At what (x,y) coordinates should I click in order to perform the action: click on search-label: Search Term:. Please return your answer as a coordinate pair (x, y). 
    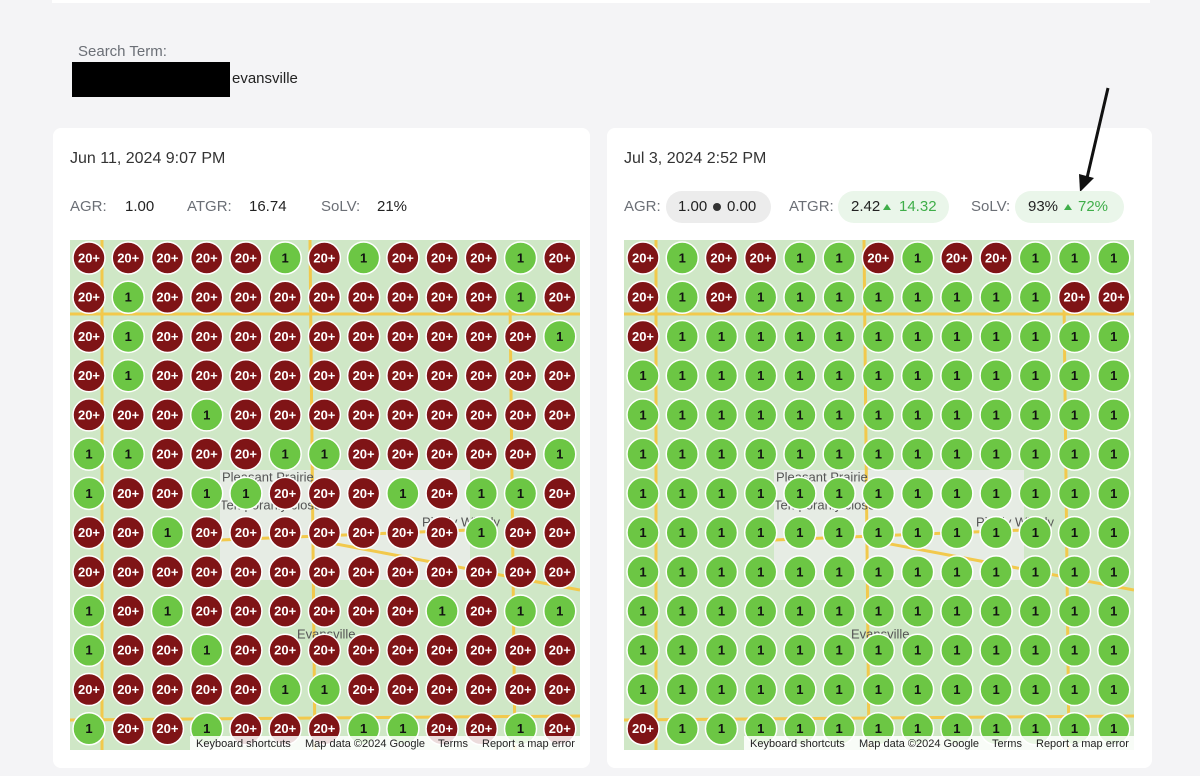
    Looking at the image, I should click on (122, 51).